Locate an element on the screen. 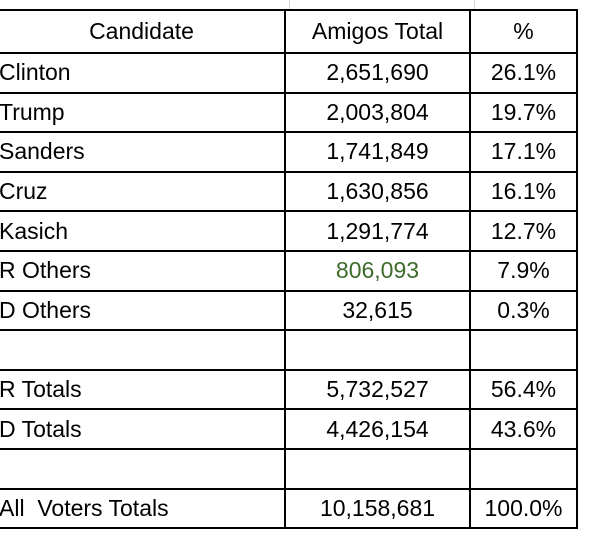  cell-percent: 19.7% is located at coordinates (523, 112).